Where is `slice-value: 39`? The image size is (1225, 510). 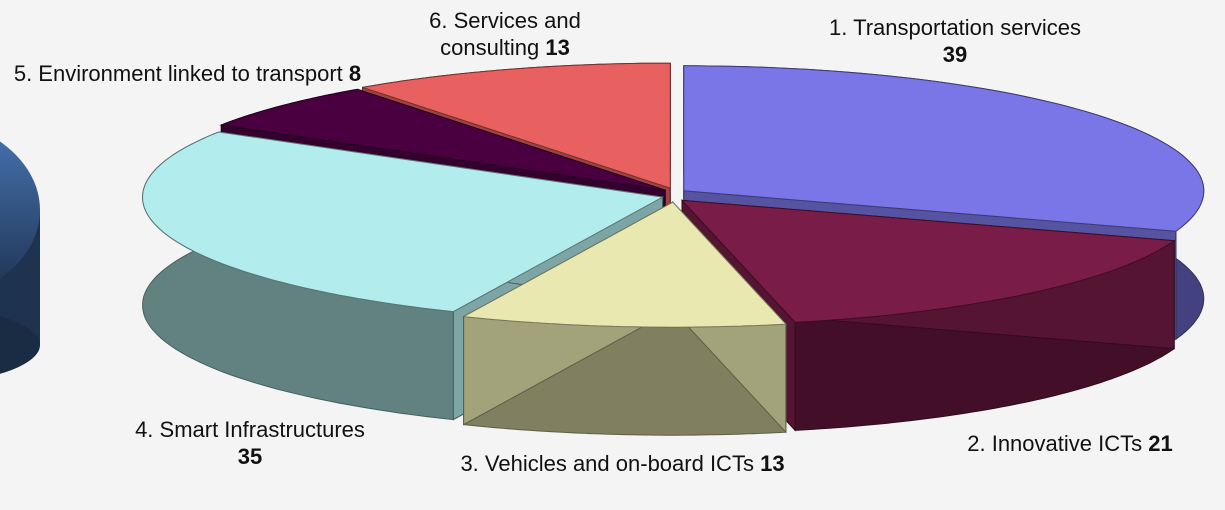 slice-value: 39 is located at coordinates (955, 54).